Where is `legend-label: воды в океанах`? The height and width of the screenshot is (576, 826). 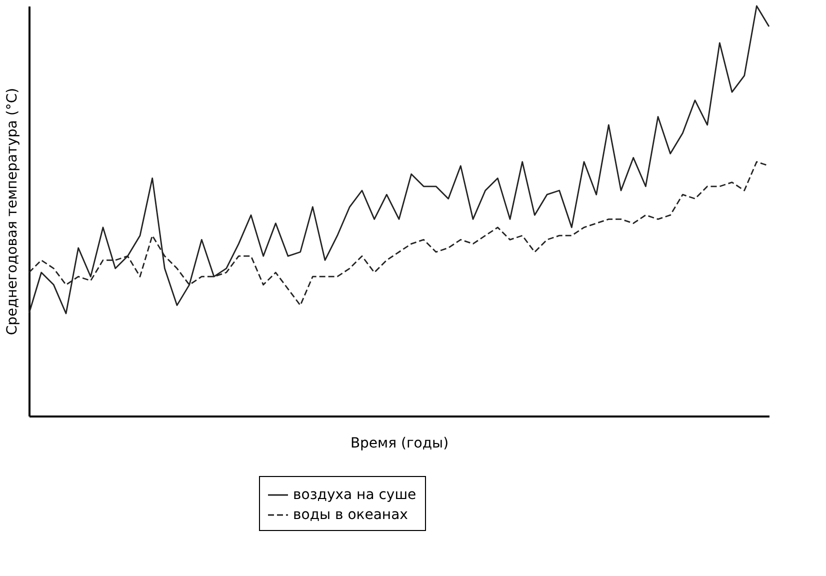
legend-label: воды в океанах is located at coordinates (350, 515).